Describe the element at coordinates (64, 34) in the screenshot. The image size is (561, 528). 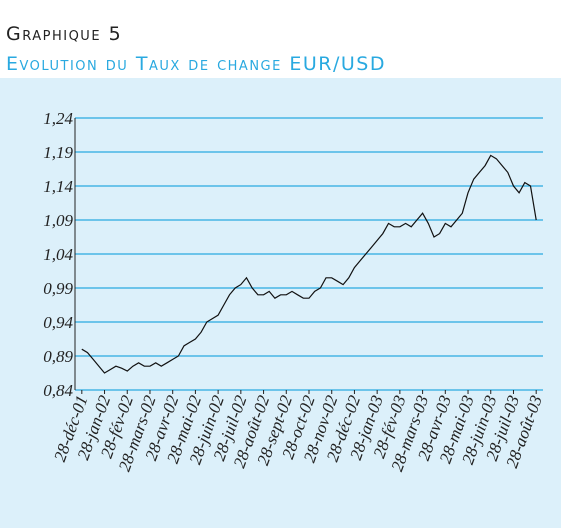
I see `chart-title: Graphique 5` at that location.